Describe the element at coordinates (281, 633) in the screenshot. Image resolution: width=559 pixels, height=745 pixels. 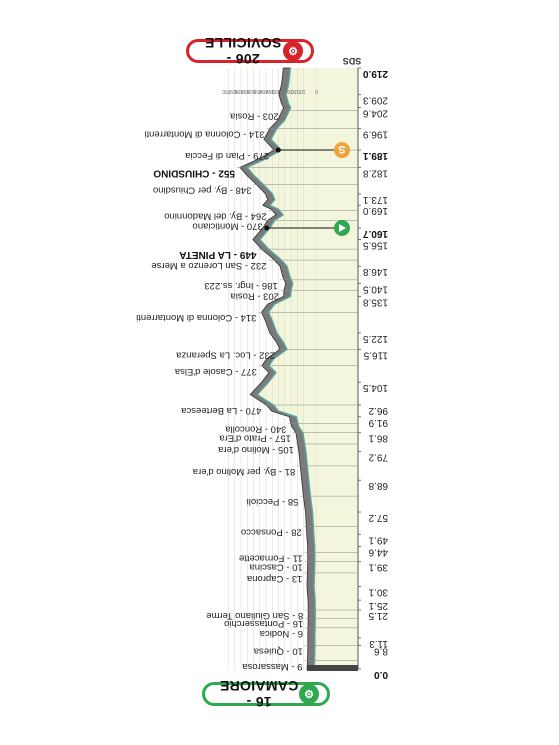
I see `town-label: 6 - Nodica` at that location.